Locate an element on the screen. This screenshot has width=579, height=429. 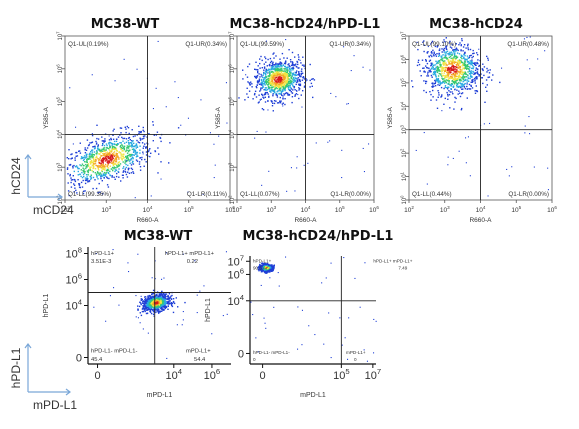
y-axis-label: Y585-A is located at coordinates (218, 117).